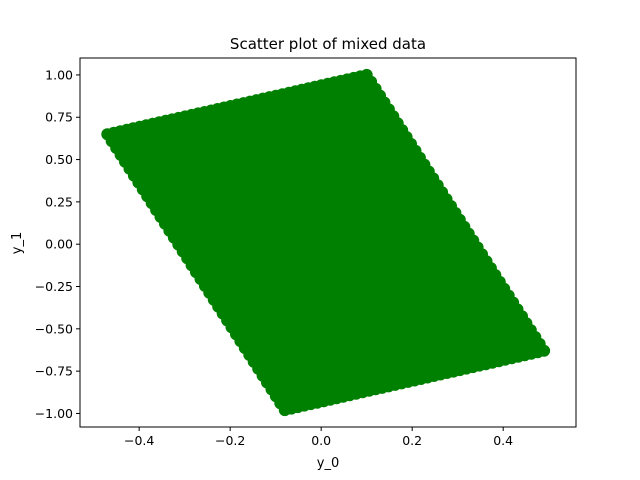  I want to click on x-tick-label: −0.2, so click(230, 440).